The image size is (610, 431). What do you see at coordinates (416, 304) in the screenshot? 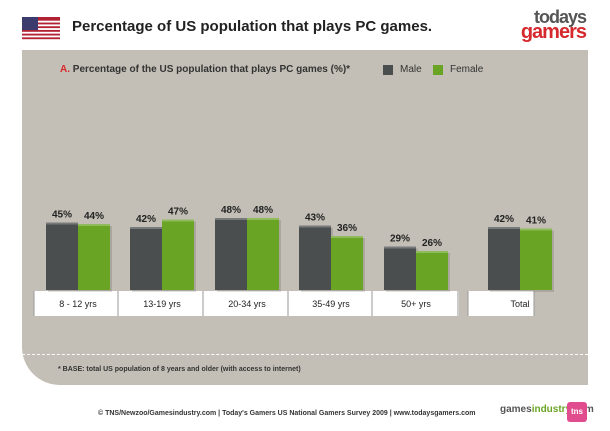
I see `category-label-4: 50+ yrs` at bounding box center [416, 304].